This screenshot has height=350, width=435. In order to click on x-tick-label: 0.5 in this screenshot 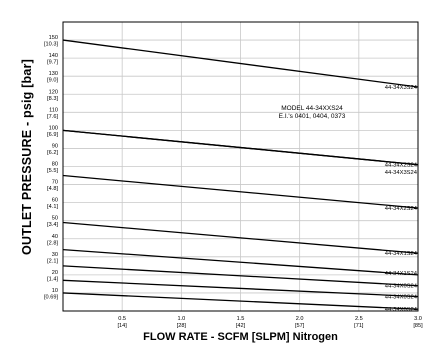, I will do `click(122, 319)`.